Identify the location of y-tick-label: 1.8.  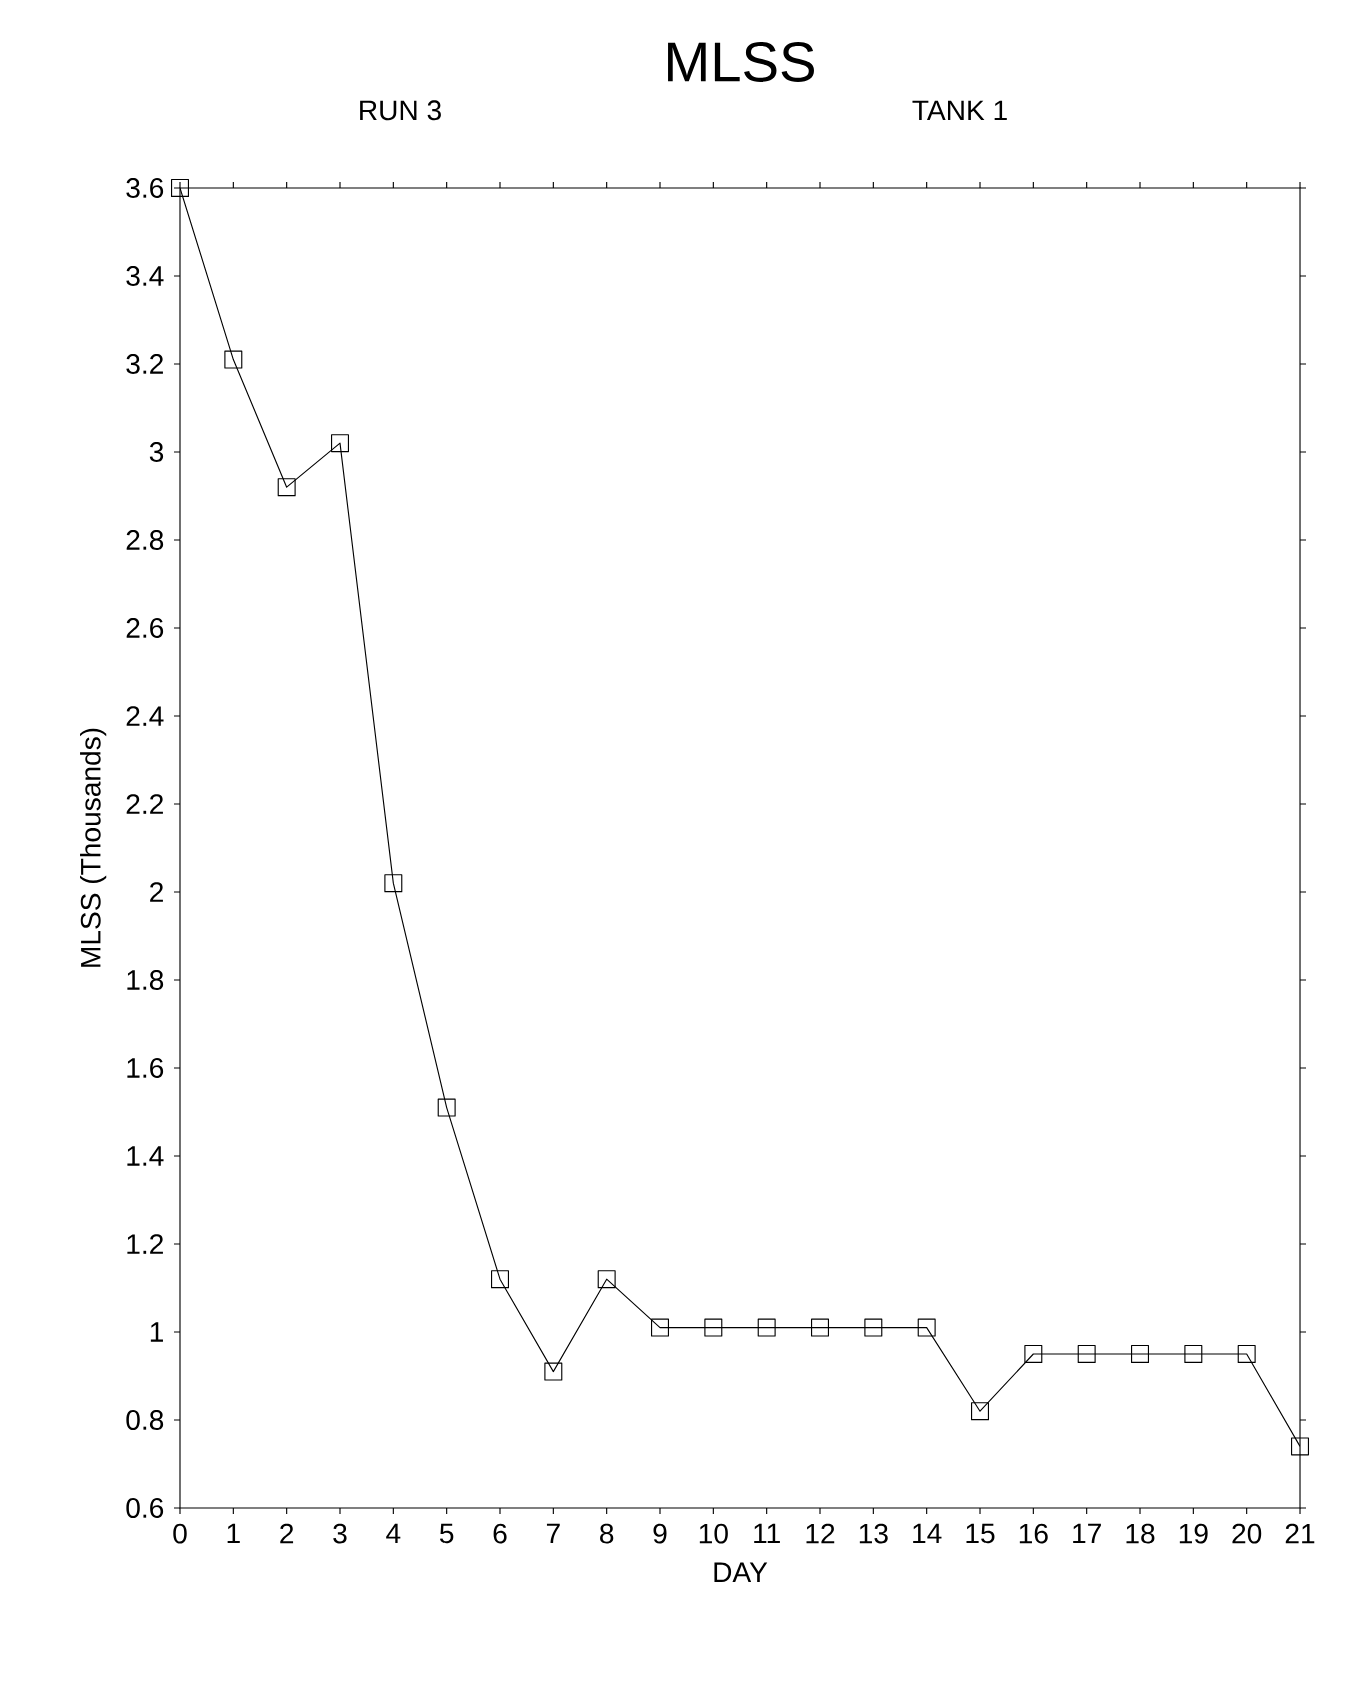
(145, 980).